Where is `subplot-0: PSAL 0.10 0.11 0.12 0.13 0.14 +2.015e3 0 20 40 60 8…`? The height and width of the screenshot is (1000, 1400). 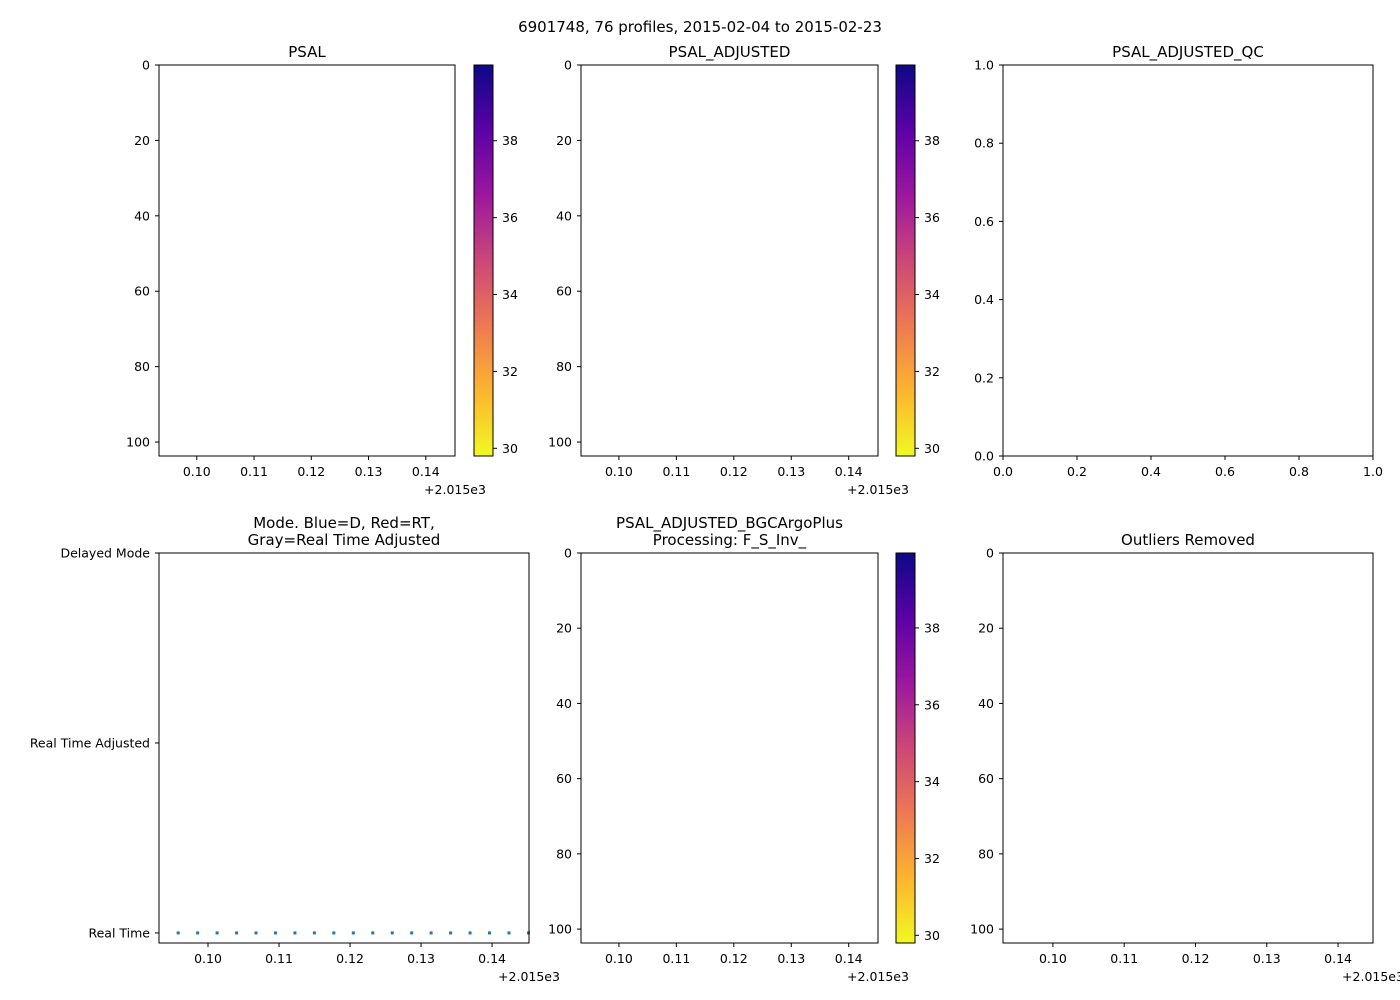 subplot-0: PSAL 0.10 0.11 0.12 0.13 0.14 +2.015e3 0 20 40 60 8… is located at coordinates (322, 270).